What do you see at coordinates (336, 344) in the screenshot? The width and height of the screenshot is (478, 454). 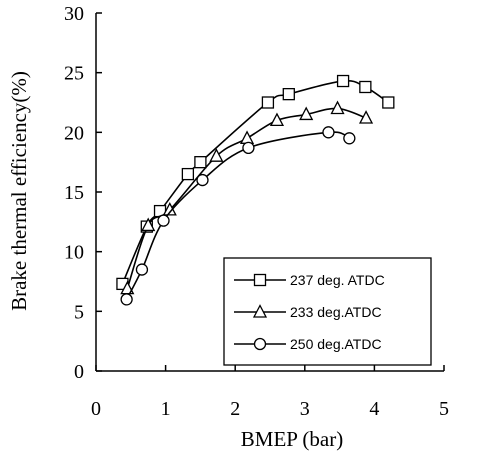 I see `legend-label: 250 deg.ATDC` at bounding box center [336, 344].